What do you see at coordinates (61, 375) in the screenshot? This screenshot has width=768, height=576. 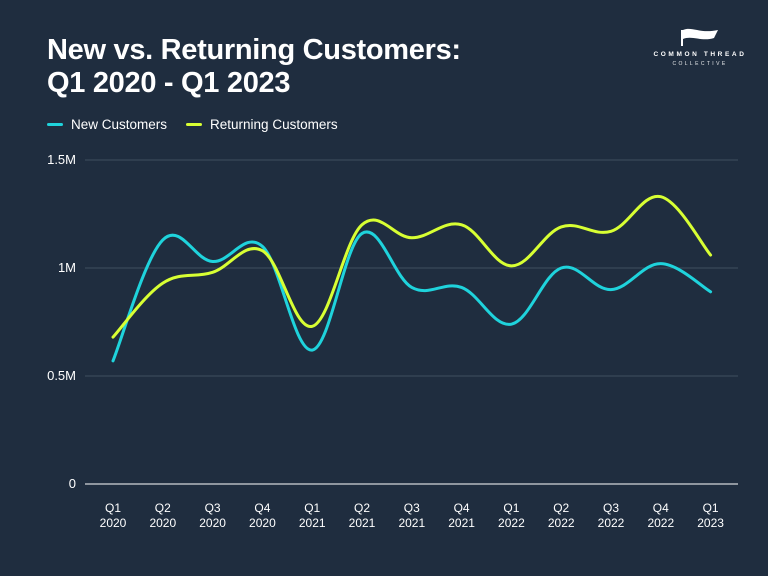 I see `y-tick-label: 0.5M` at bounding box center [61, 375].